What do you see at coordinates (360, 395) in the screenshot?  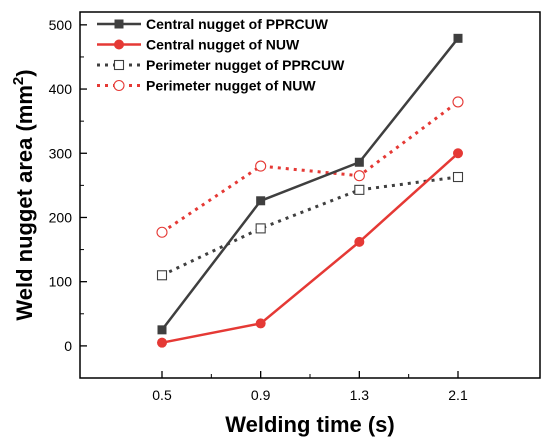 I see `x-tick-label: 1.3` at bounding box center [360, 395].